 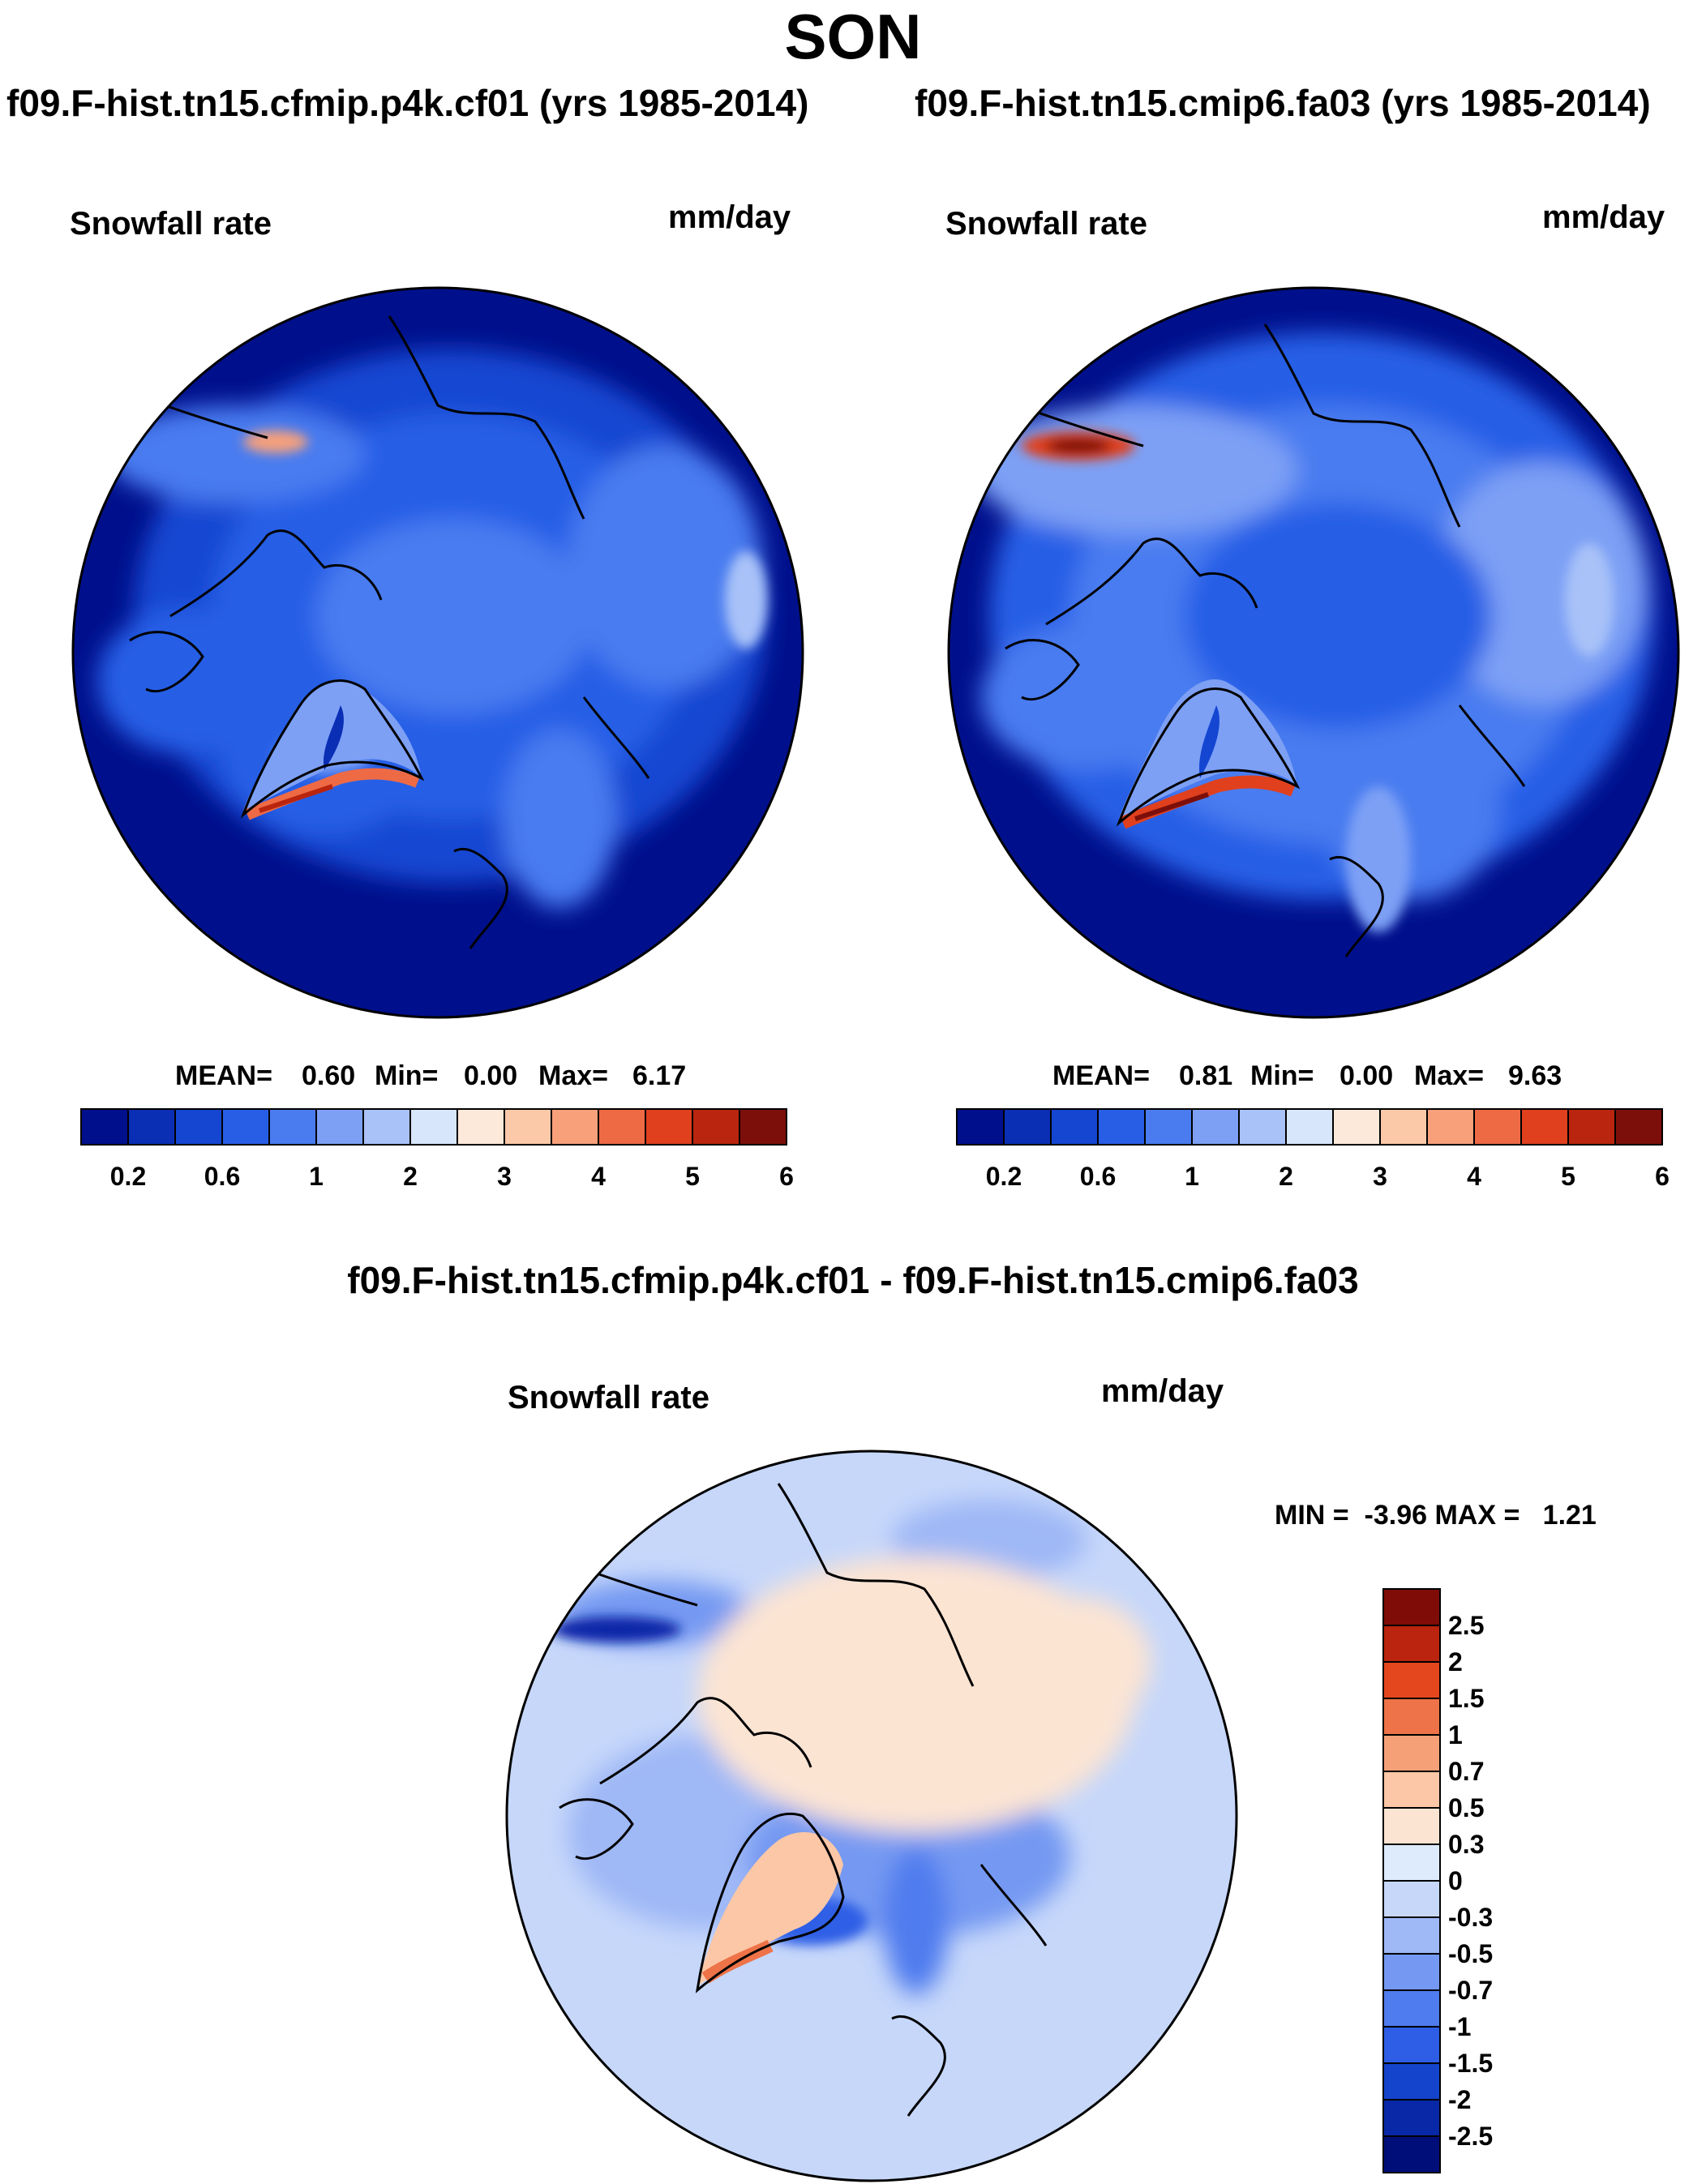 What do you see at coordinates (1004, 1176) in the screenshot?
I see `right-colorbar-tick-label: 0.2` at bounding box center [1004, 1176].